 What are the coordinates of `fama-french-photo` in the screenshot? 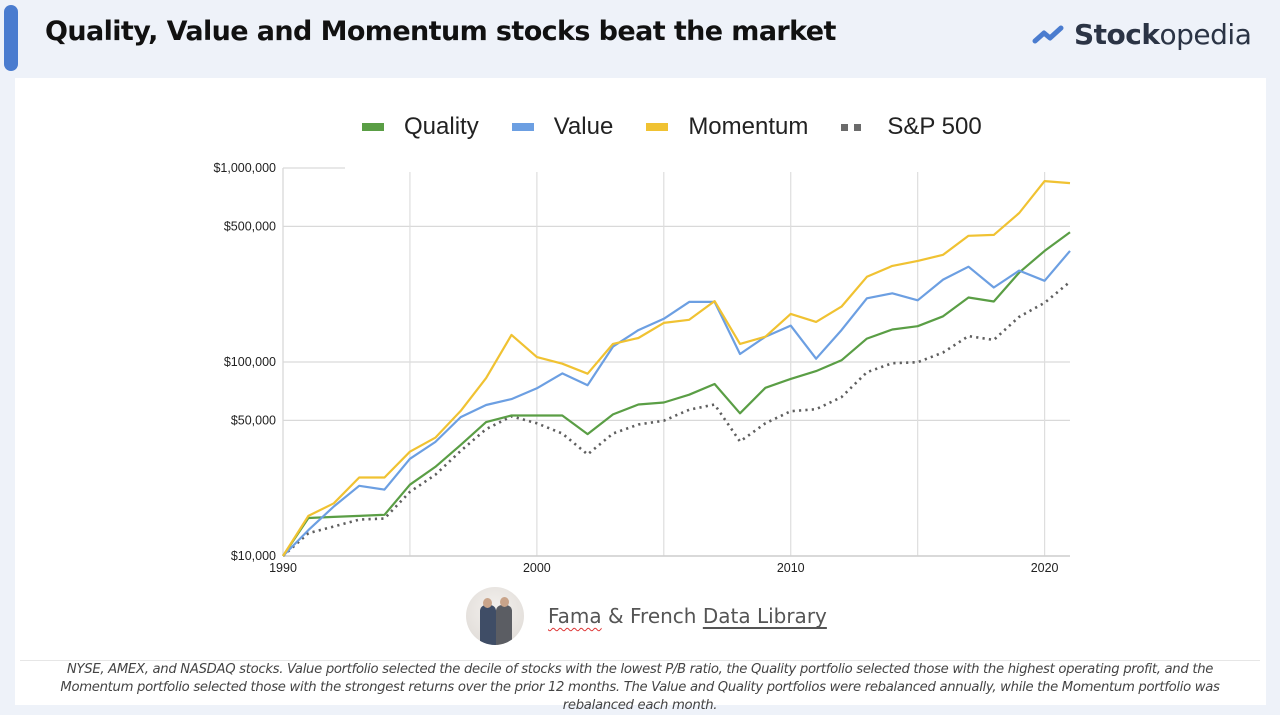 It's located at (495, 616).